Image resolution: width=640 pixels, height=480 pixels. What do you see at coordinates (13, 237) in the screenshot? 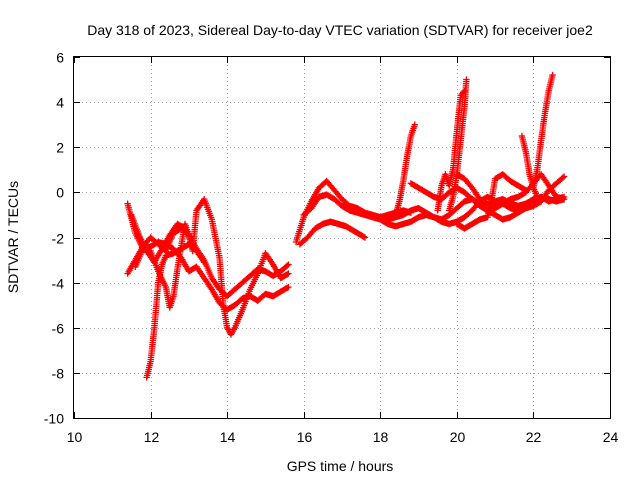
I see `y-axis-label: SDTVAR / TECUs` at bounding box center [13, 237].